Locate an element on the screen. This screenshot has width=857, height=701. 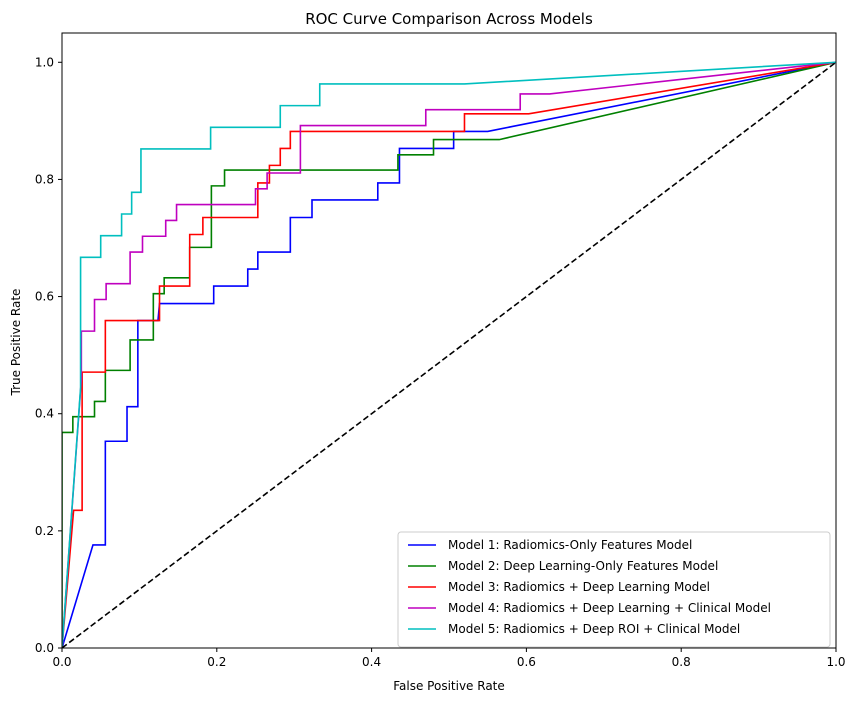
x-tick-label: 1.0 is located at coordinates (835, 662).